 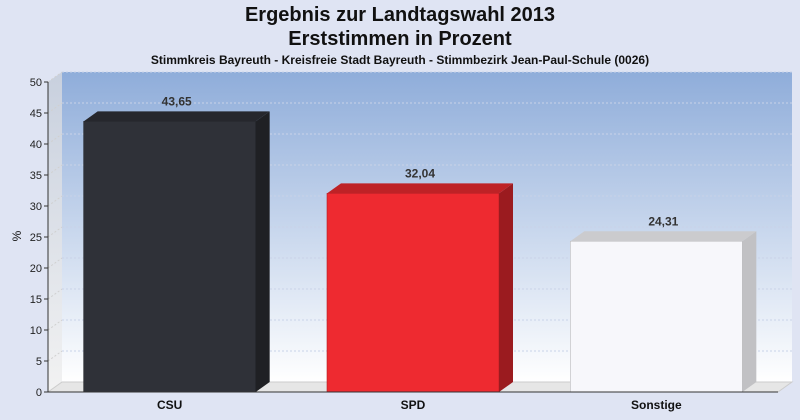 I want to click on y-tick-label: 10, so click(x=36, y=331).